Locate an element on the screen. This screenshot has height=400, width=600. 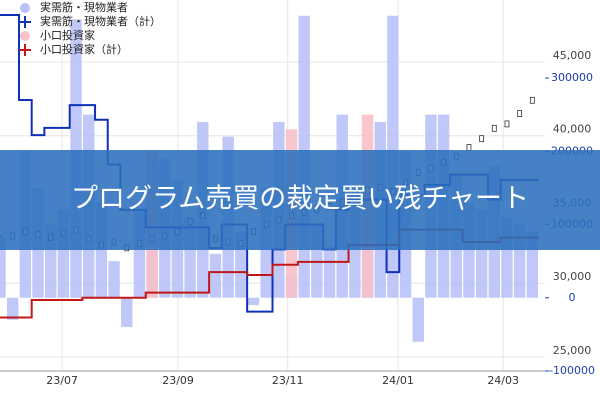
y2-tick-label: 300000 is located at coordinates (572, 77).